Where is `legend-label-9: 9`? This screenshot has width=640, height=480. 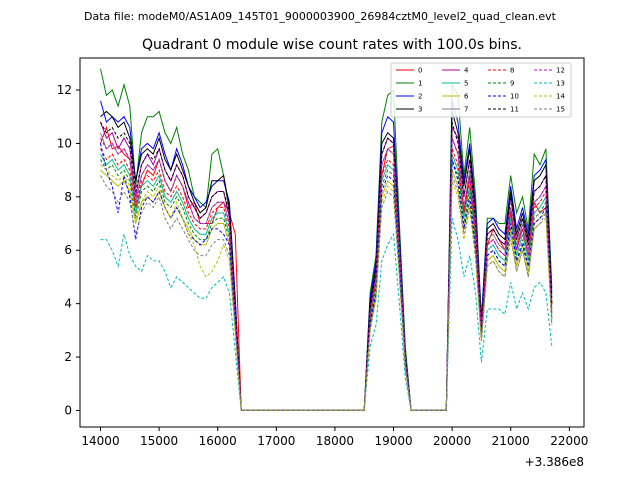
legend-label-9: 9 is located at coordinates (512, 84).